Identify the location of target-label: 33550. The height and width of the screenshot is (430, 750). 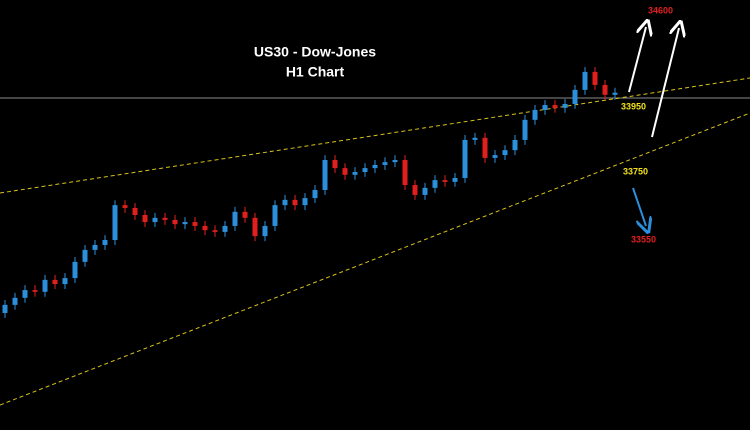
(643, 239).